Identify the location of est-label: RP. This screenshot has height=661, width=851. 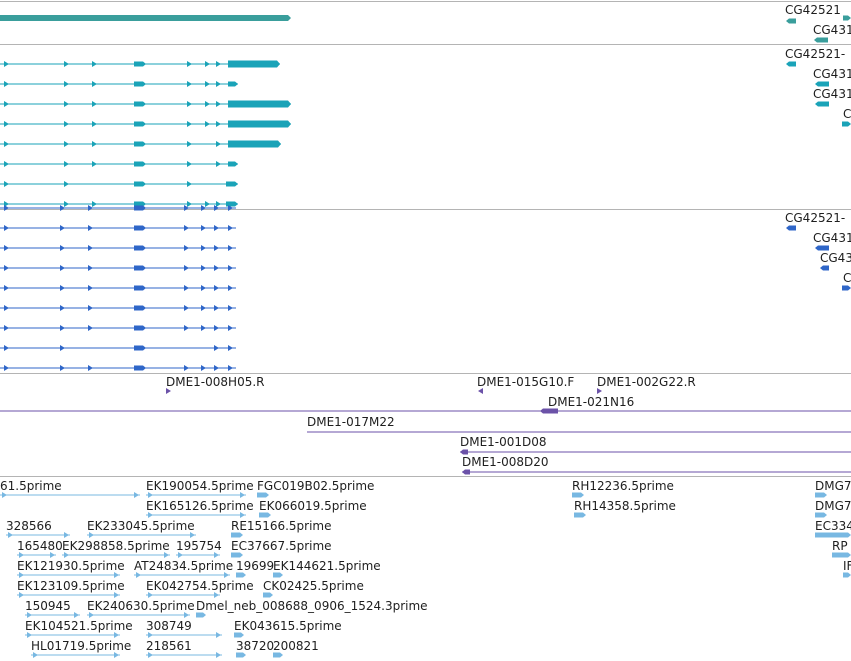
(840, 546).